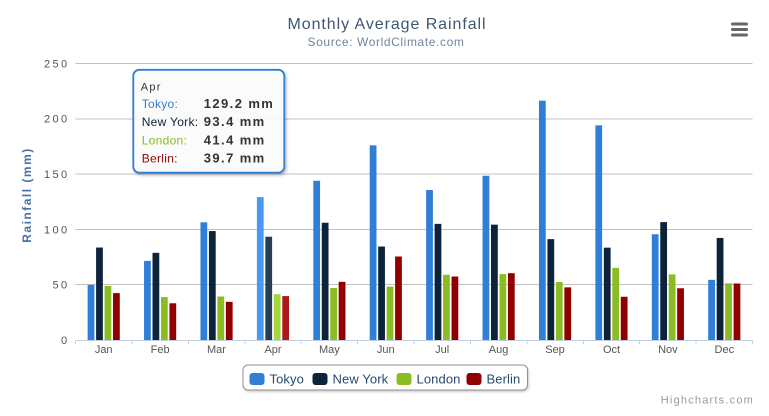  What do you see at coordinates (504, 378) in the screenshot?
I see `svg-text: Berlin` at bounding box center [504, 378].